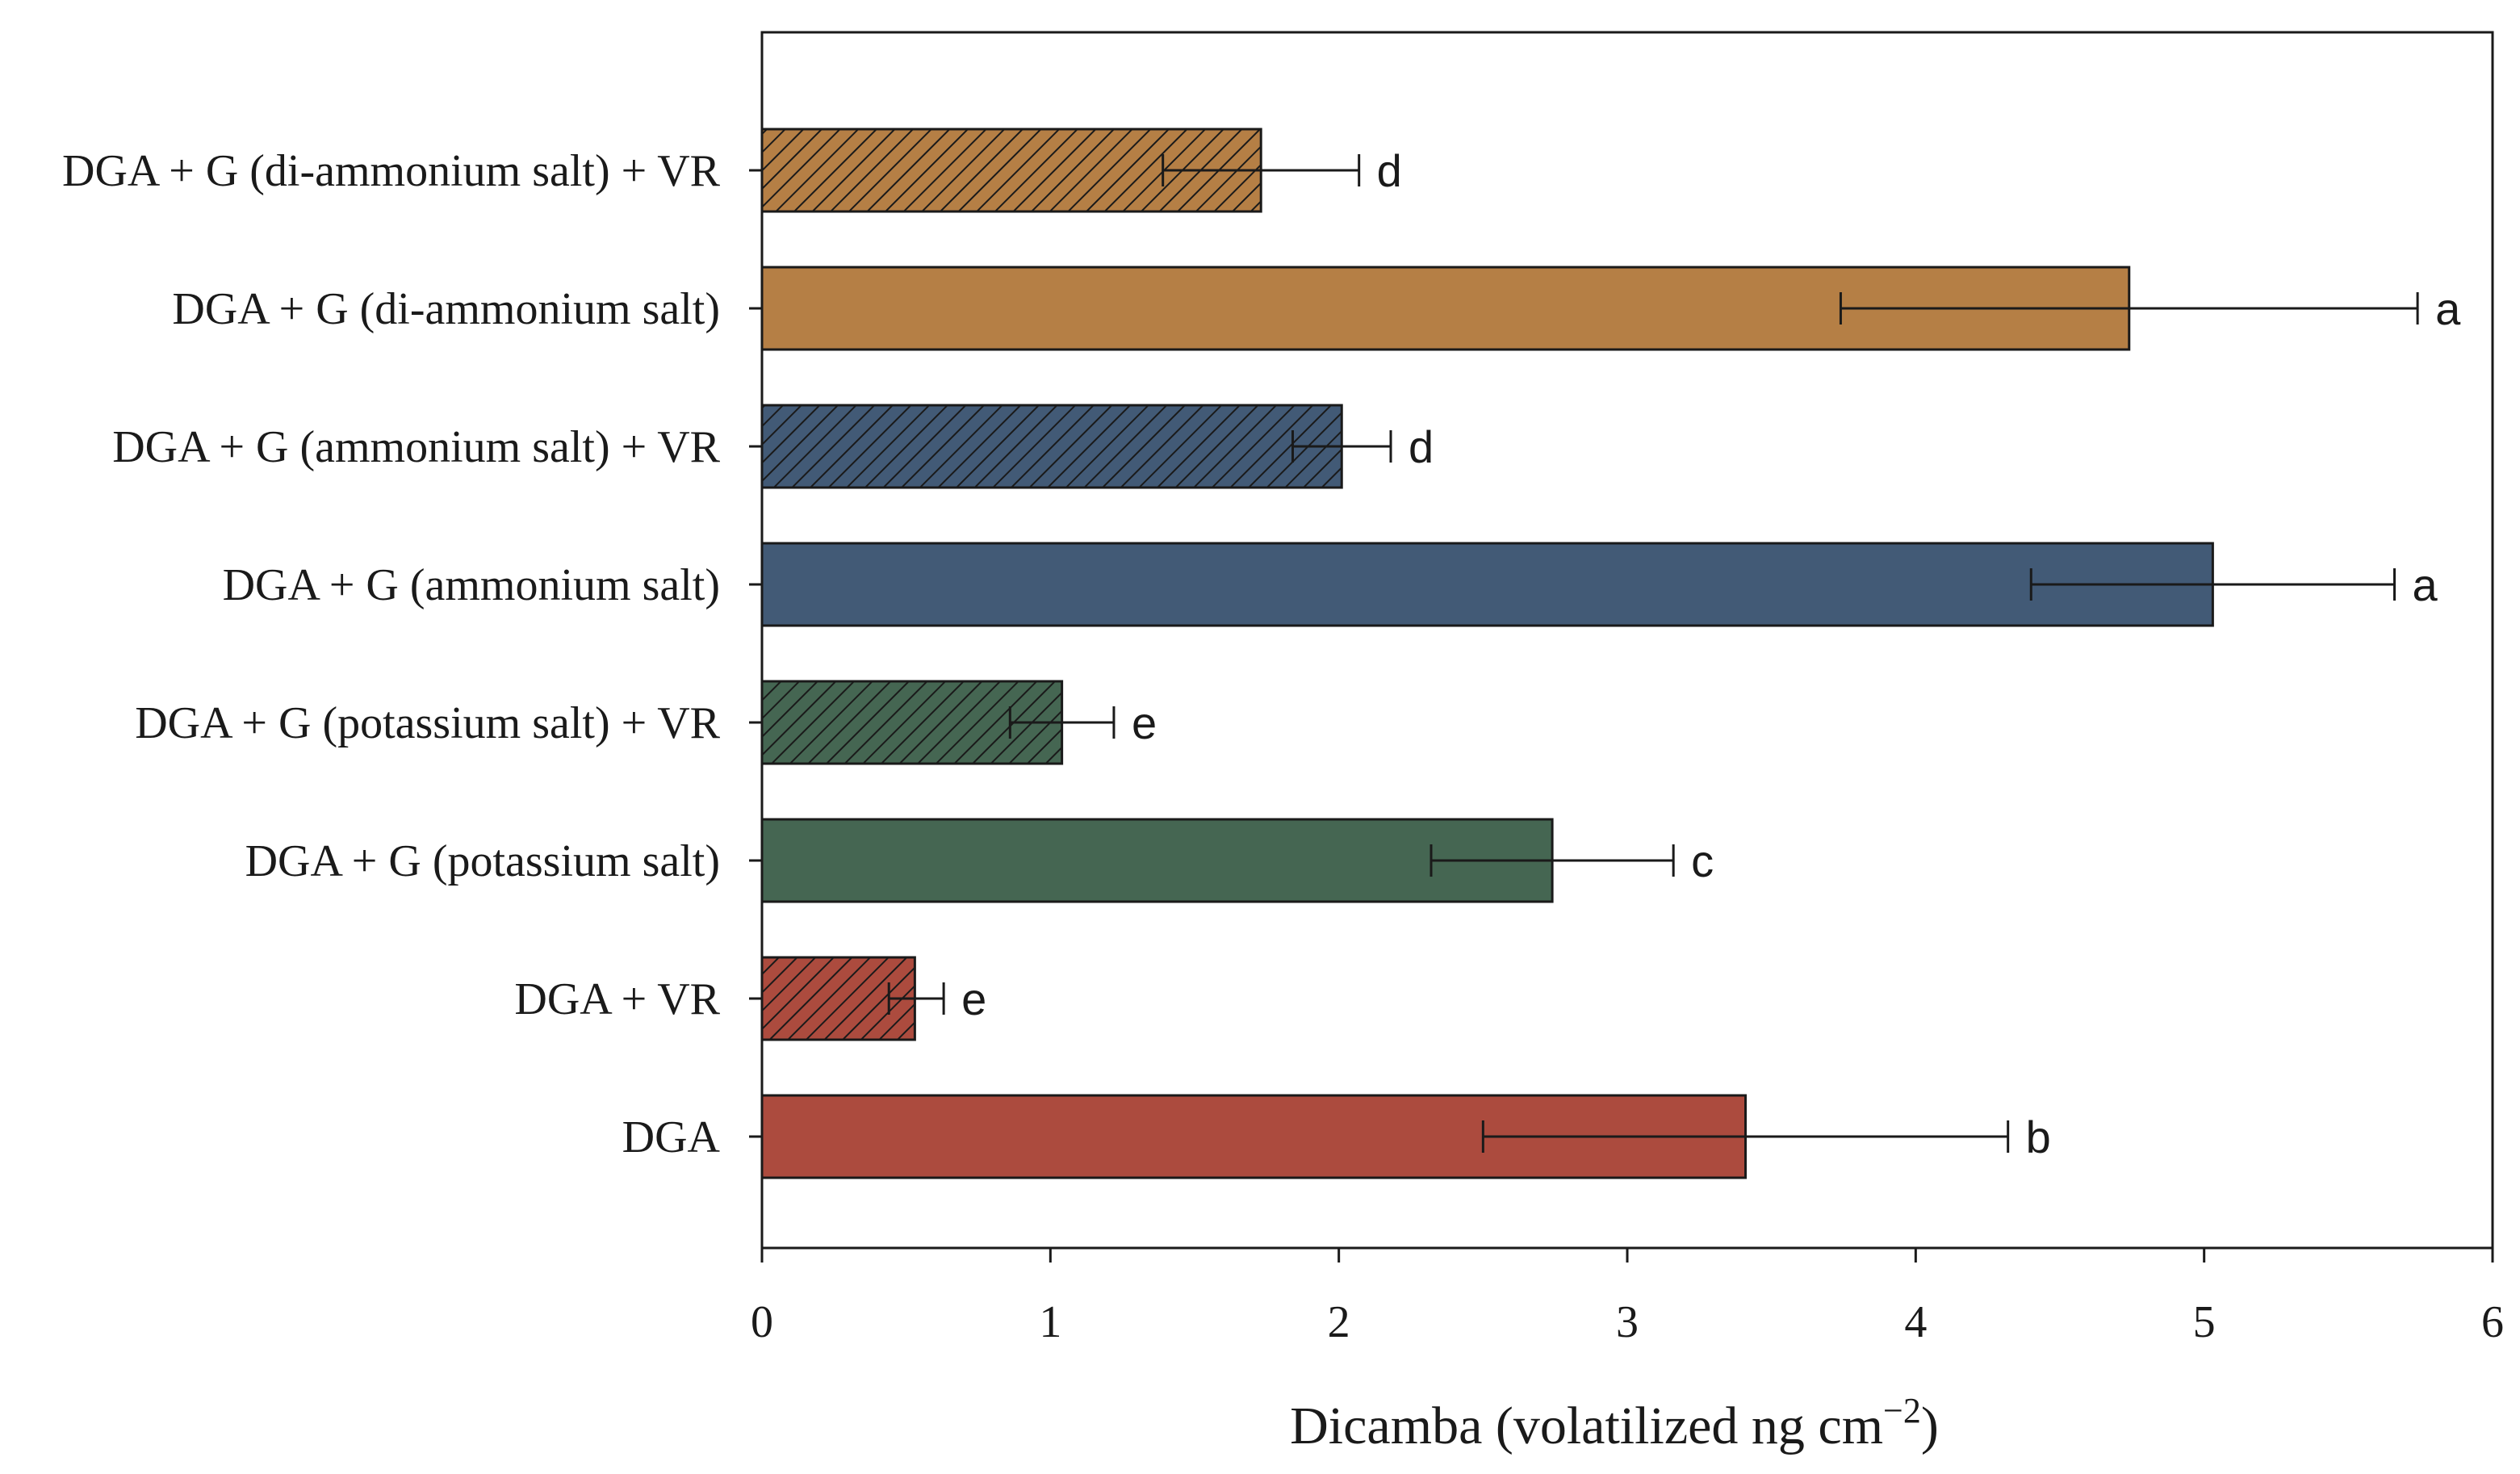 The image size is (2520, 1474). What do you see at coordinates (1421, 446) in the screenshot?
I see `significance-label-3: d` at bounding box center [1421, 446].